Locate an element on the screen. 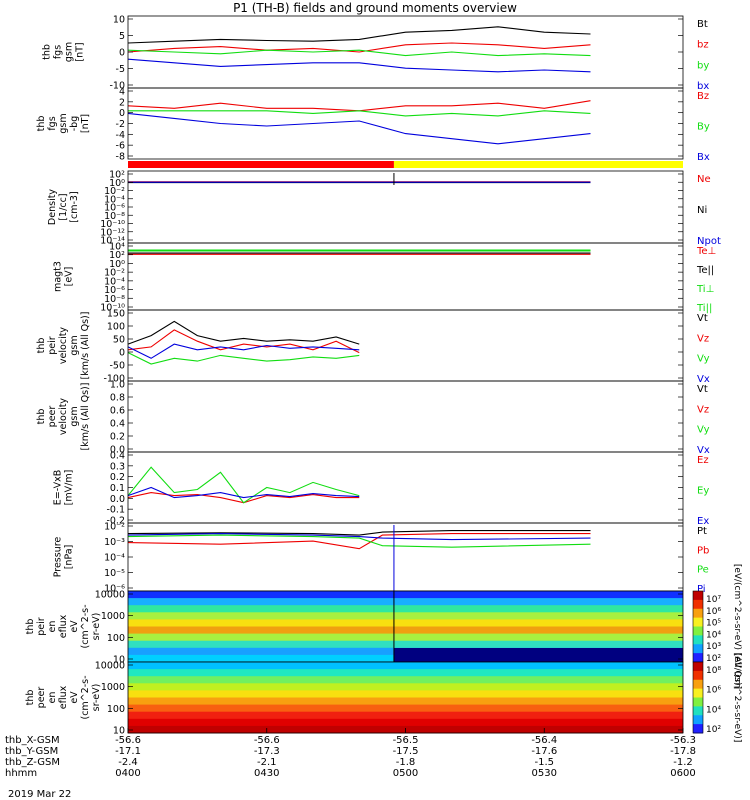 The image size is (750, 800). y-tick-label: 0.4 is located at coordinates (117, 424).